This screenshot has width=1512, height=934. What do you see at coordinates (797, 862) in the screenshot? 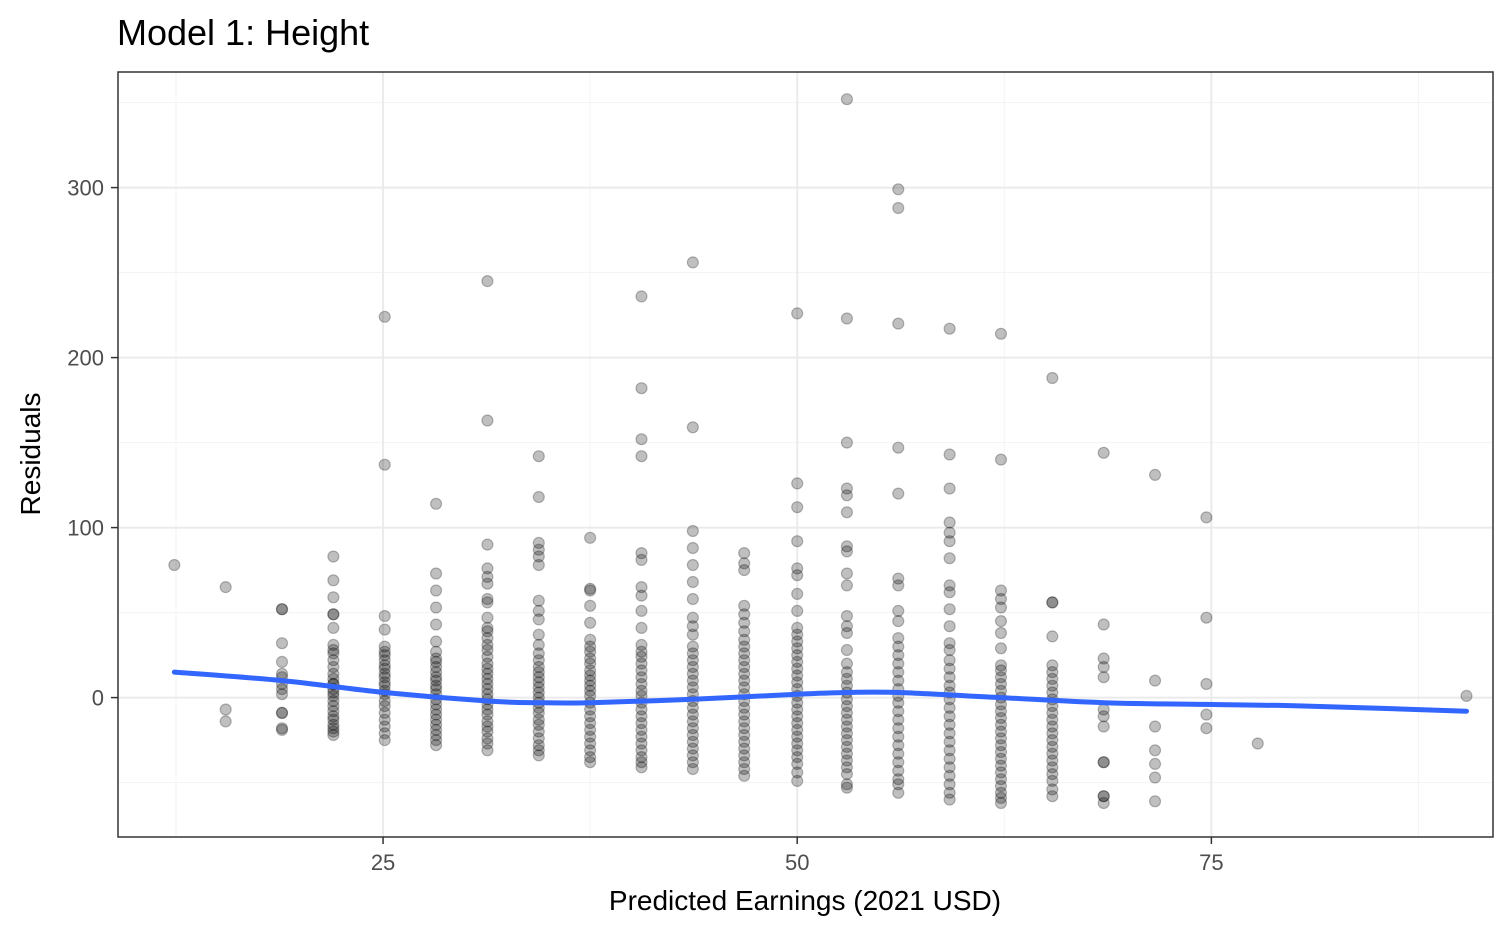
I see `x-tick-label: 50` at bounding box center [797, 862].